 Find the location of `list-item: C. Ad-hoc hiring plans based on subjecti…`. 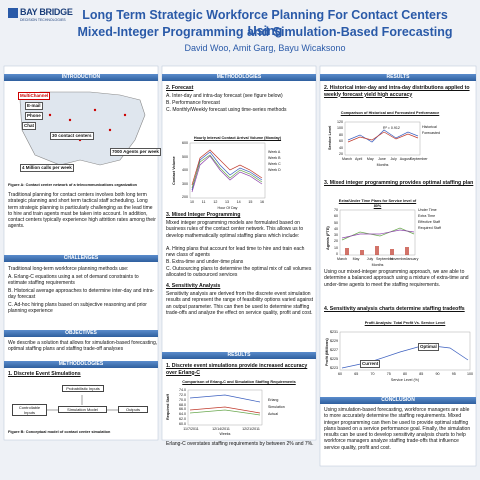

list-item: C. Ad-hoc hiring plans based on subjecti… is located at coordinates (77, 308).